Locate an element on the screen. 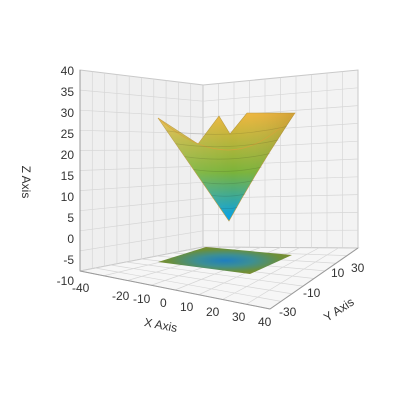 The height and width of the screenshot is (400, 400). surface-rim is located at coordinates (226, 131).